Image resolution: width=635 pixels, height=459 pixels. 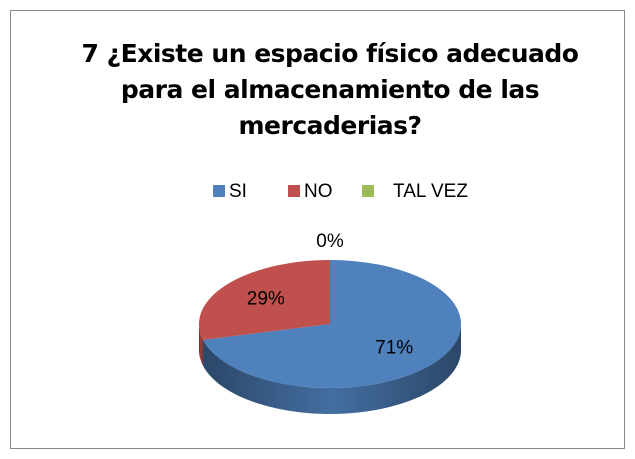 What do you see at coordinates (394, 347) in the screenshot?
I see `data-label: 71%` at bounding box center [394, 347].